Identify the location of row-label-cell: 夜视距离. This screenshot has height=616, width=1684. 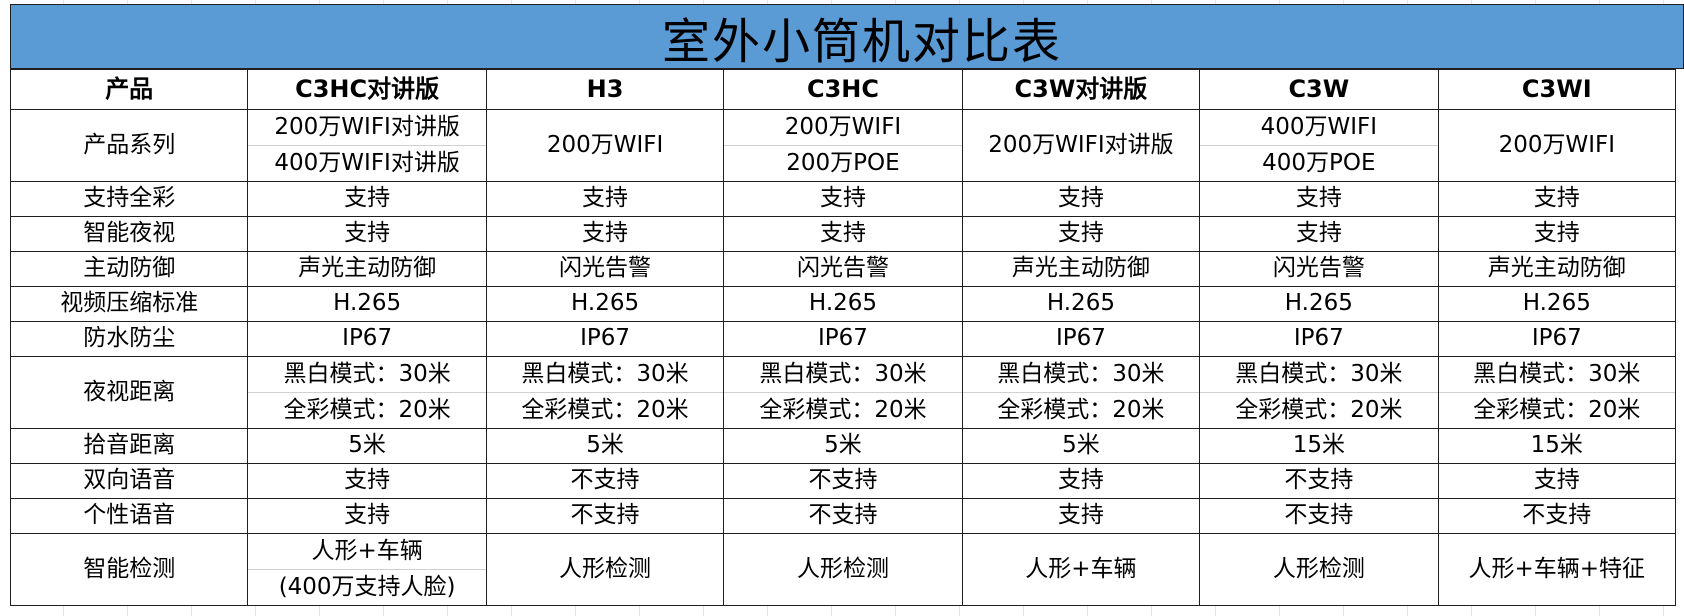
(129, 392).